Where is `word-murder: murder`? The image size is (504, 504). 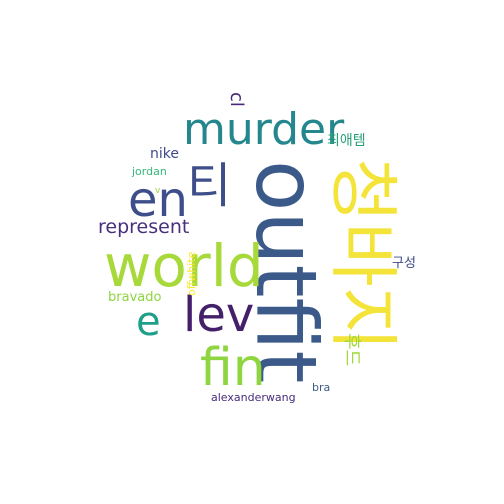 word-murder: murder is located at coordinates (264, 129).